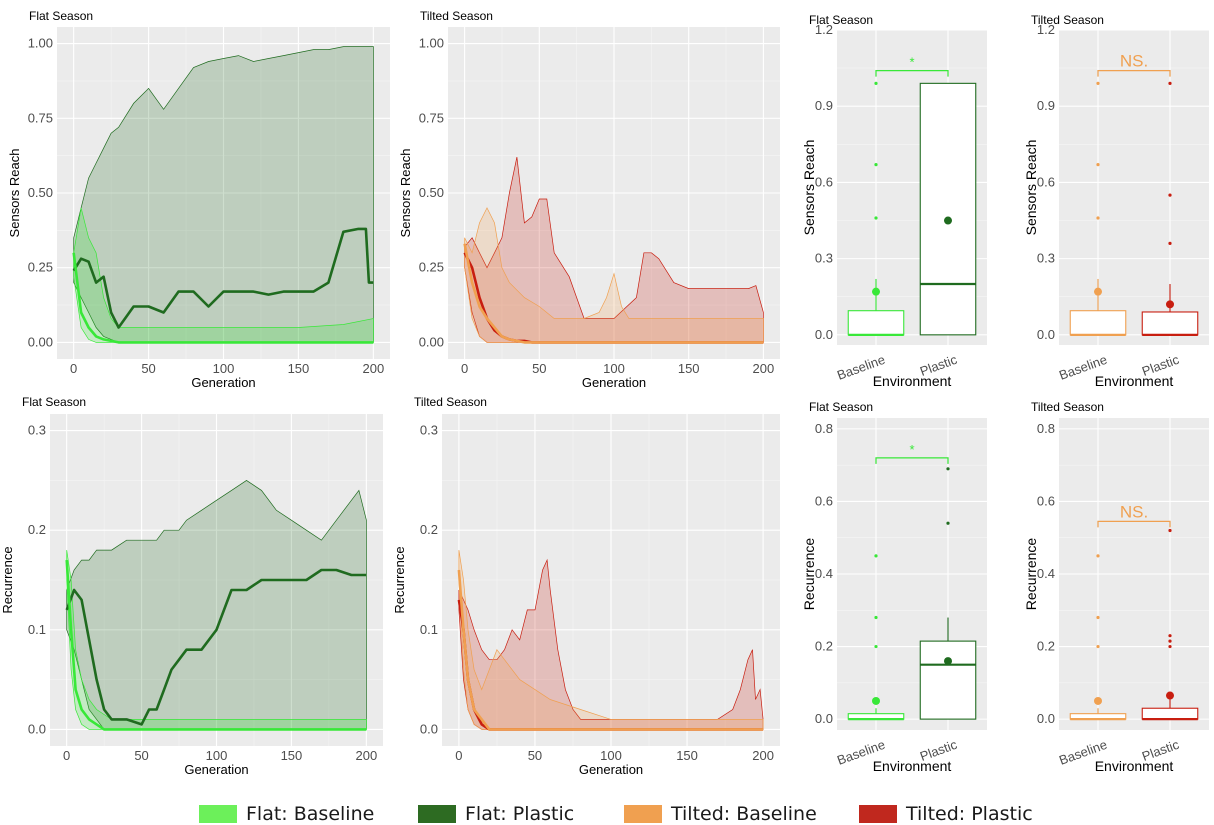 This screenshot has height=825, width=1214. I want to click on legend-label: Flat: Plastic, so click(519, 814).